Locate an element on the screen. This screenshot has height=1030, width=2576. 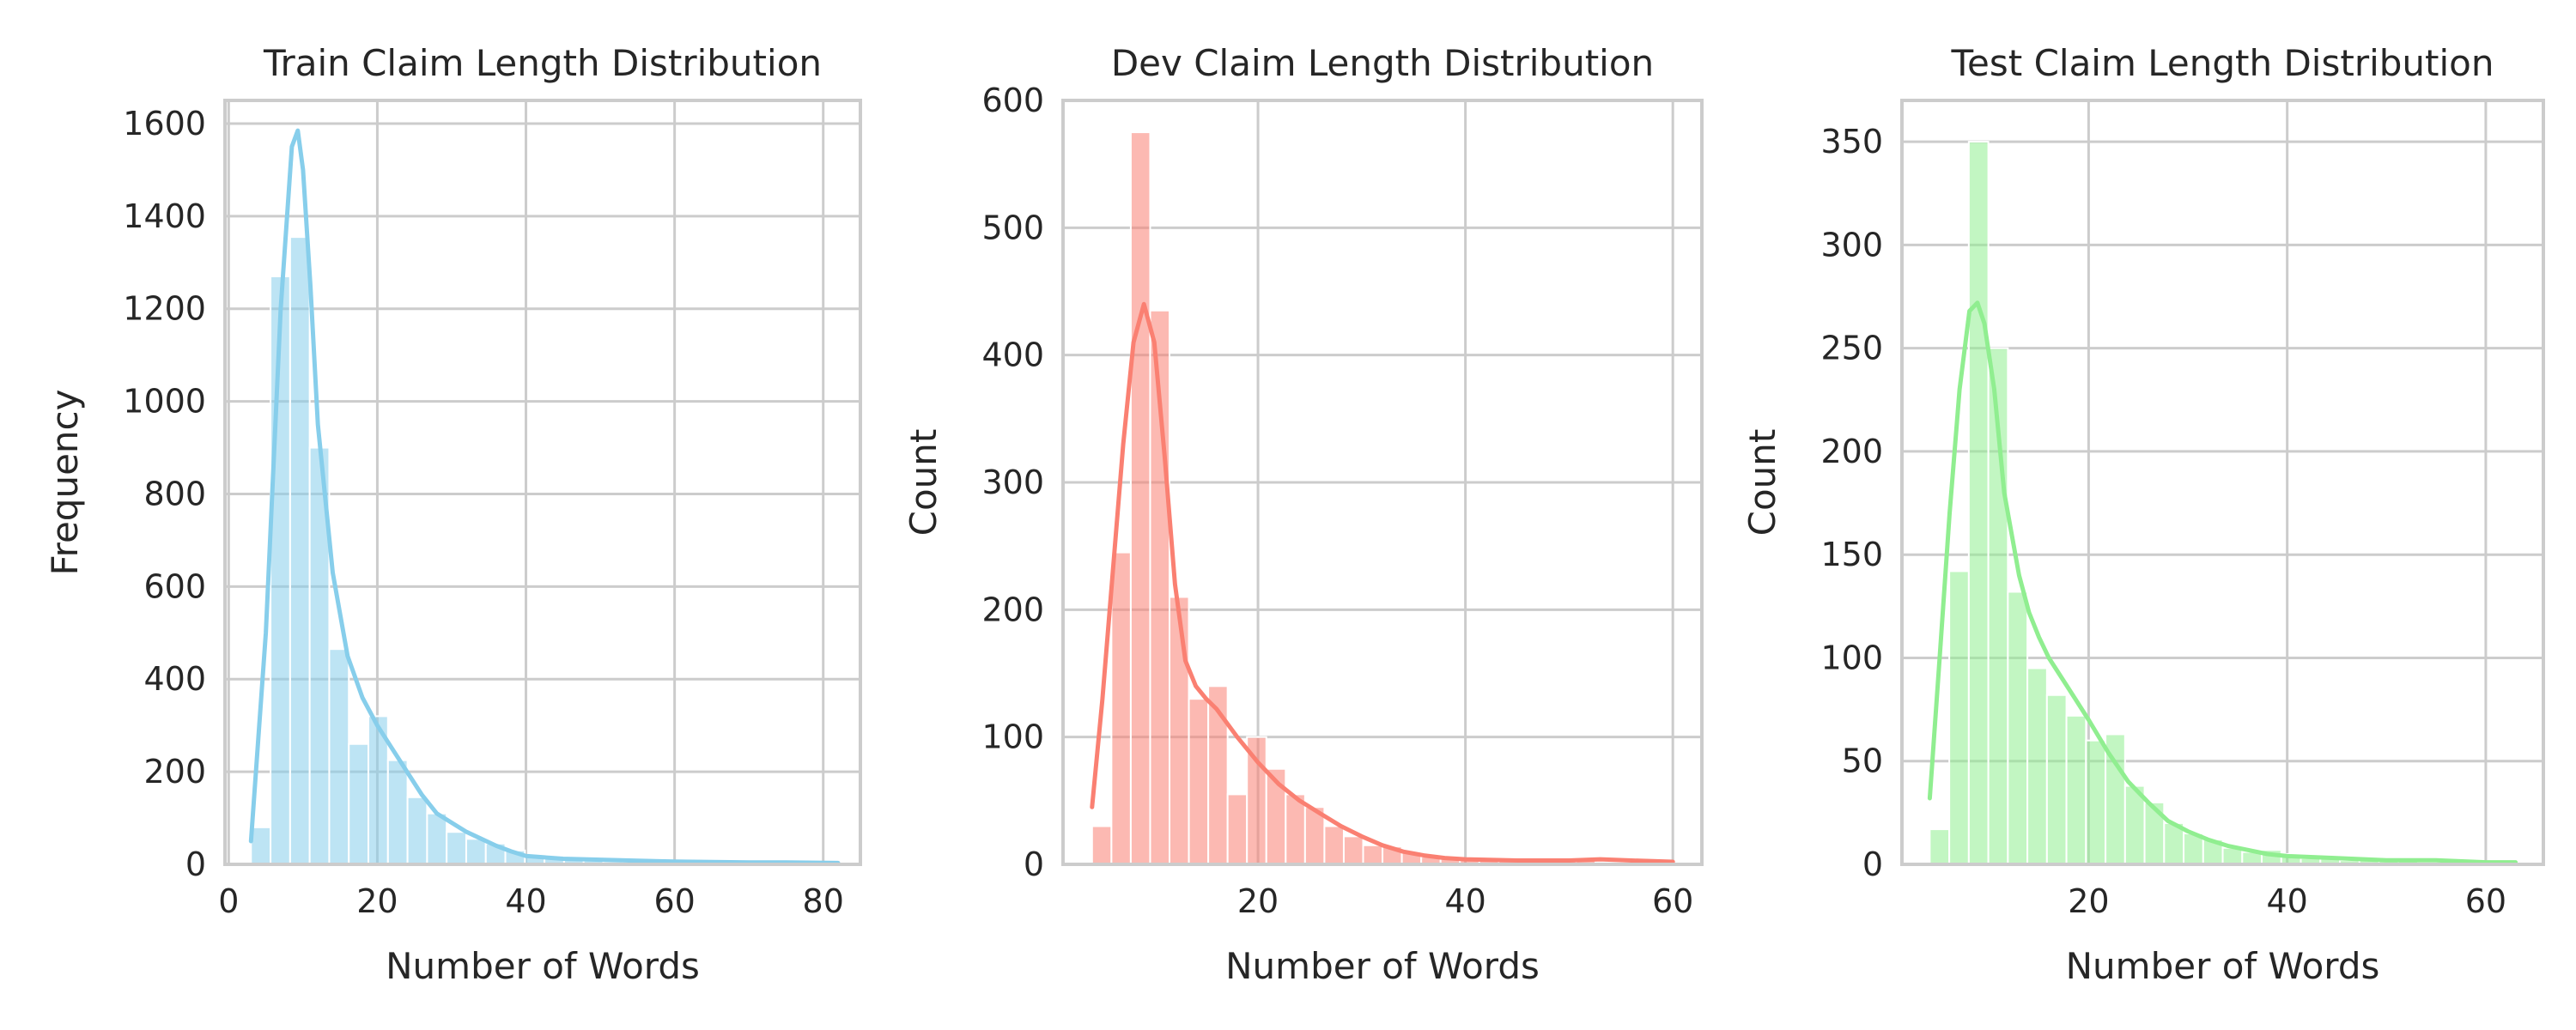
y-tick-label: 500 is located at coordinates (1013, 227).